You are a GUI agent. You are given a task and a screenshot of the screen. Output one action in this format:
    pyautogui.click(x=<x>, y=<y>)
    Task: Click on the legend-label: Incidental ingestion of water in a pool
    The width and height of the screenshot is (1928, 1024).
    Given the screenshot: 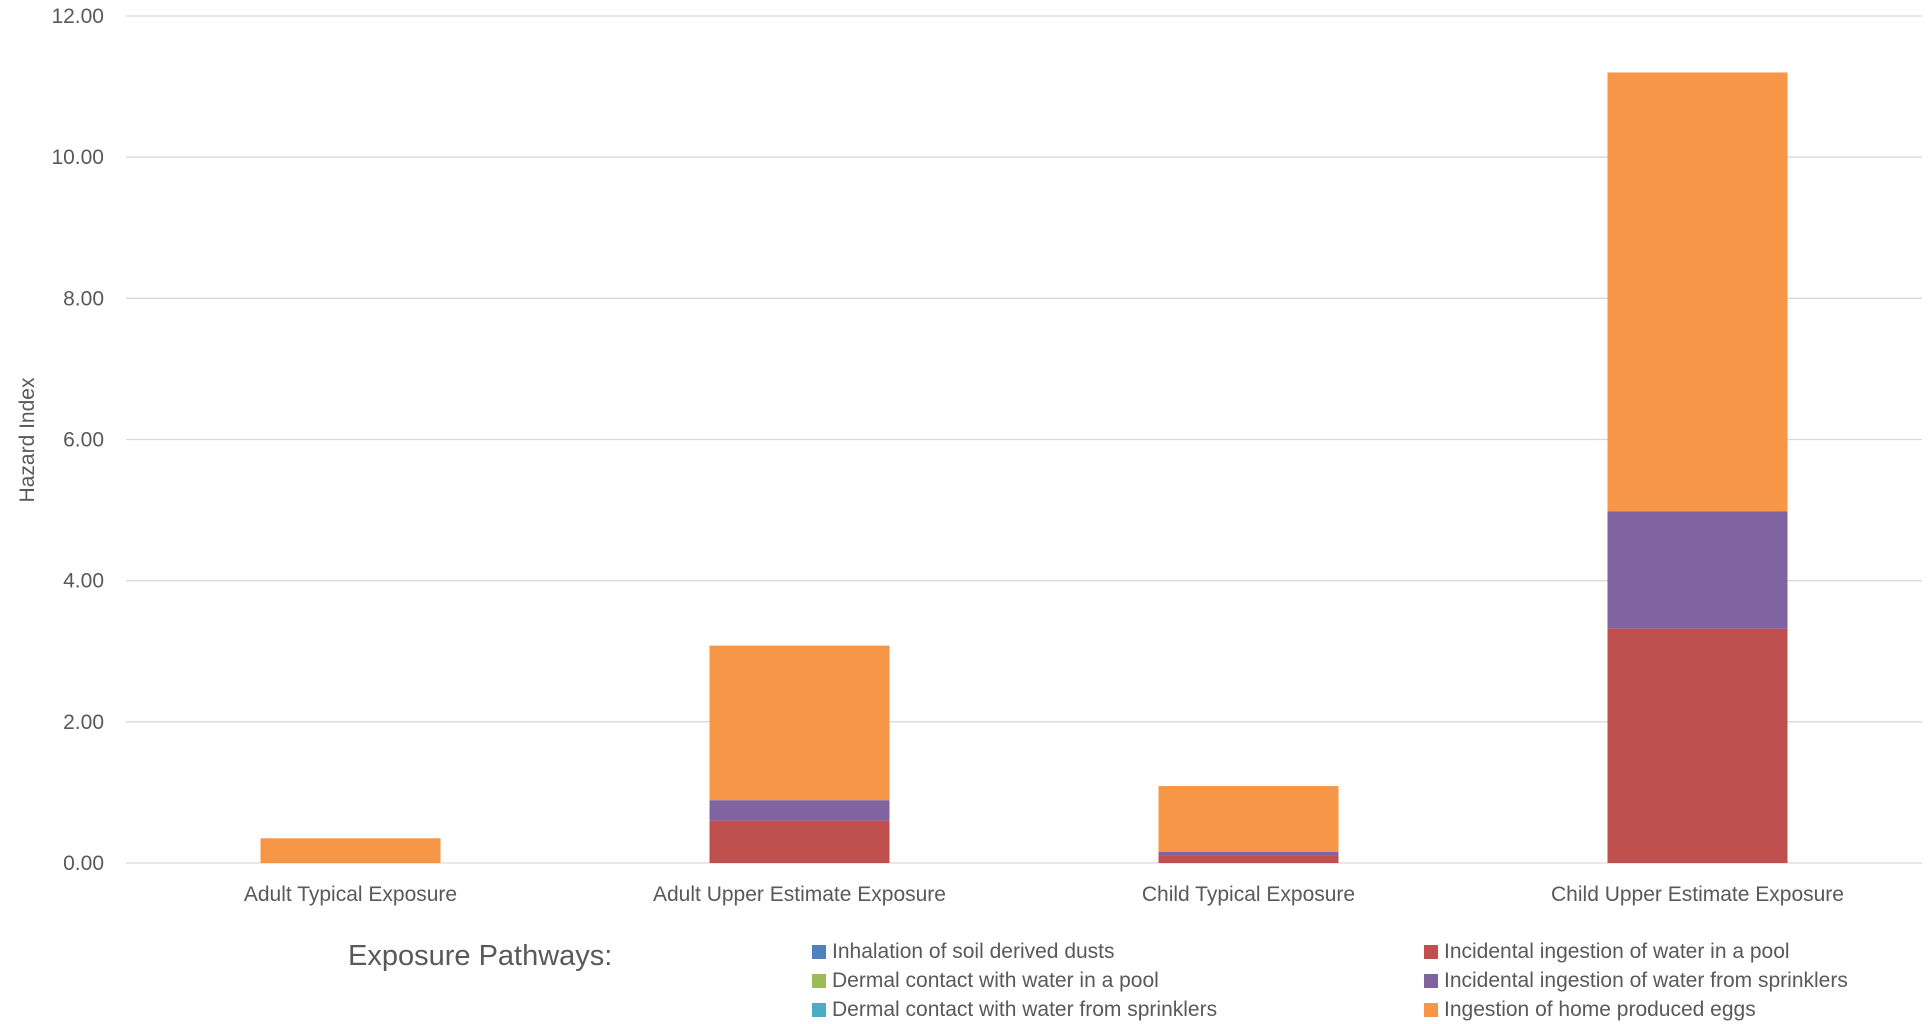 What is the action you would take?
    pyautogui.click(x=1617, y=951)
    